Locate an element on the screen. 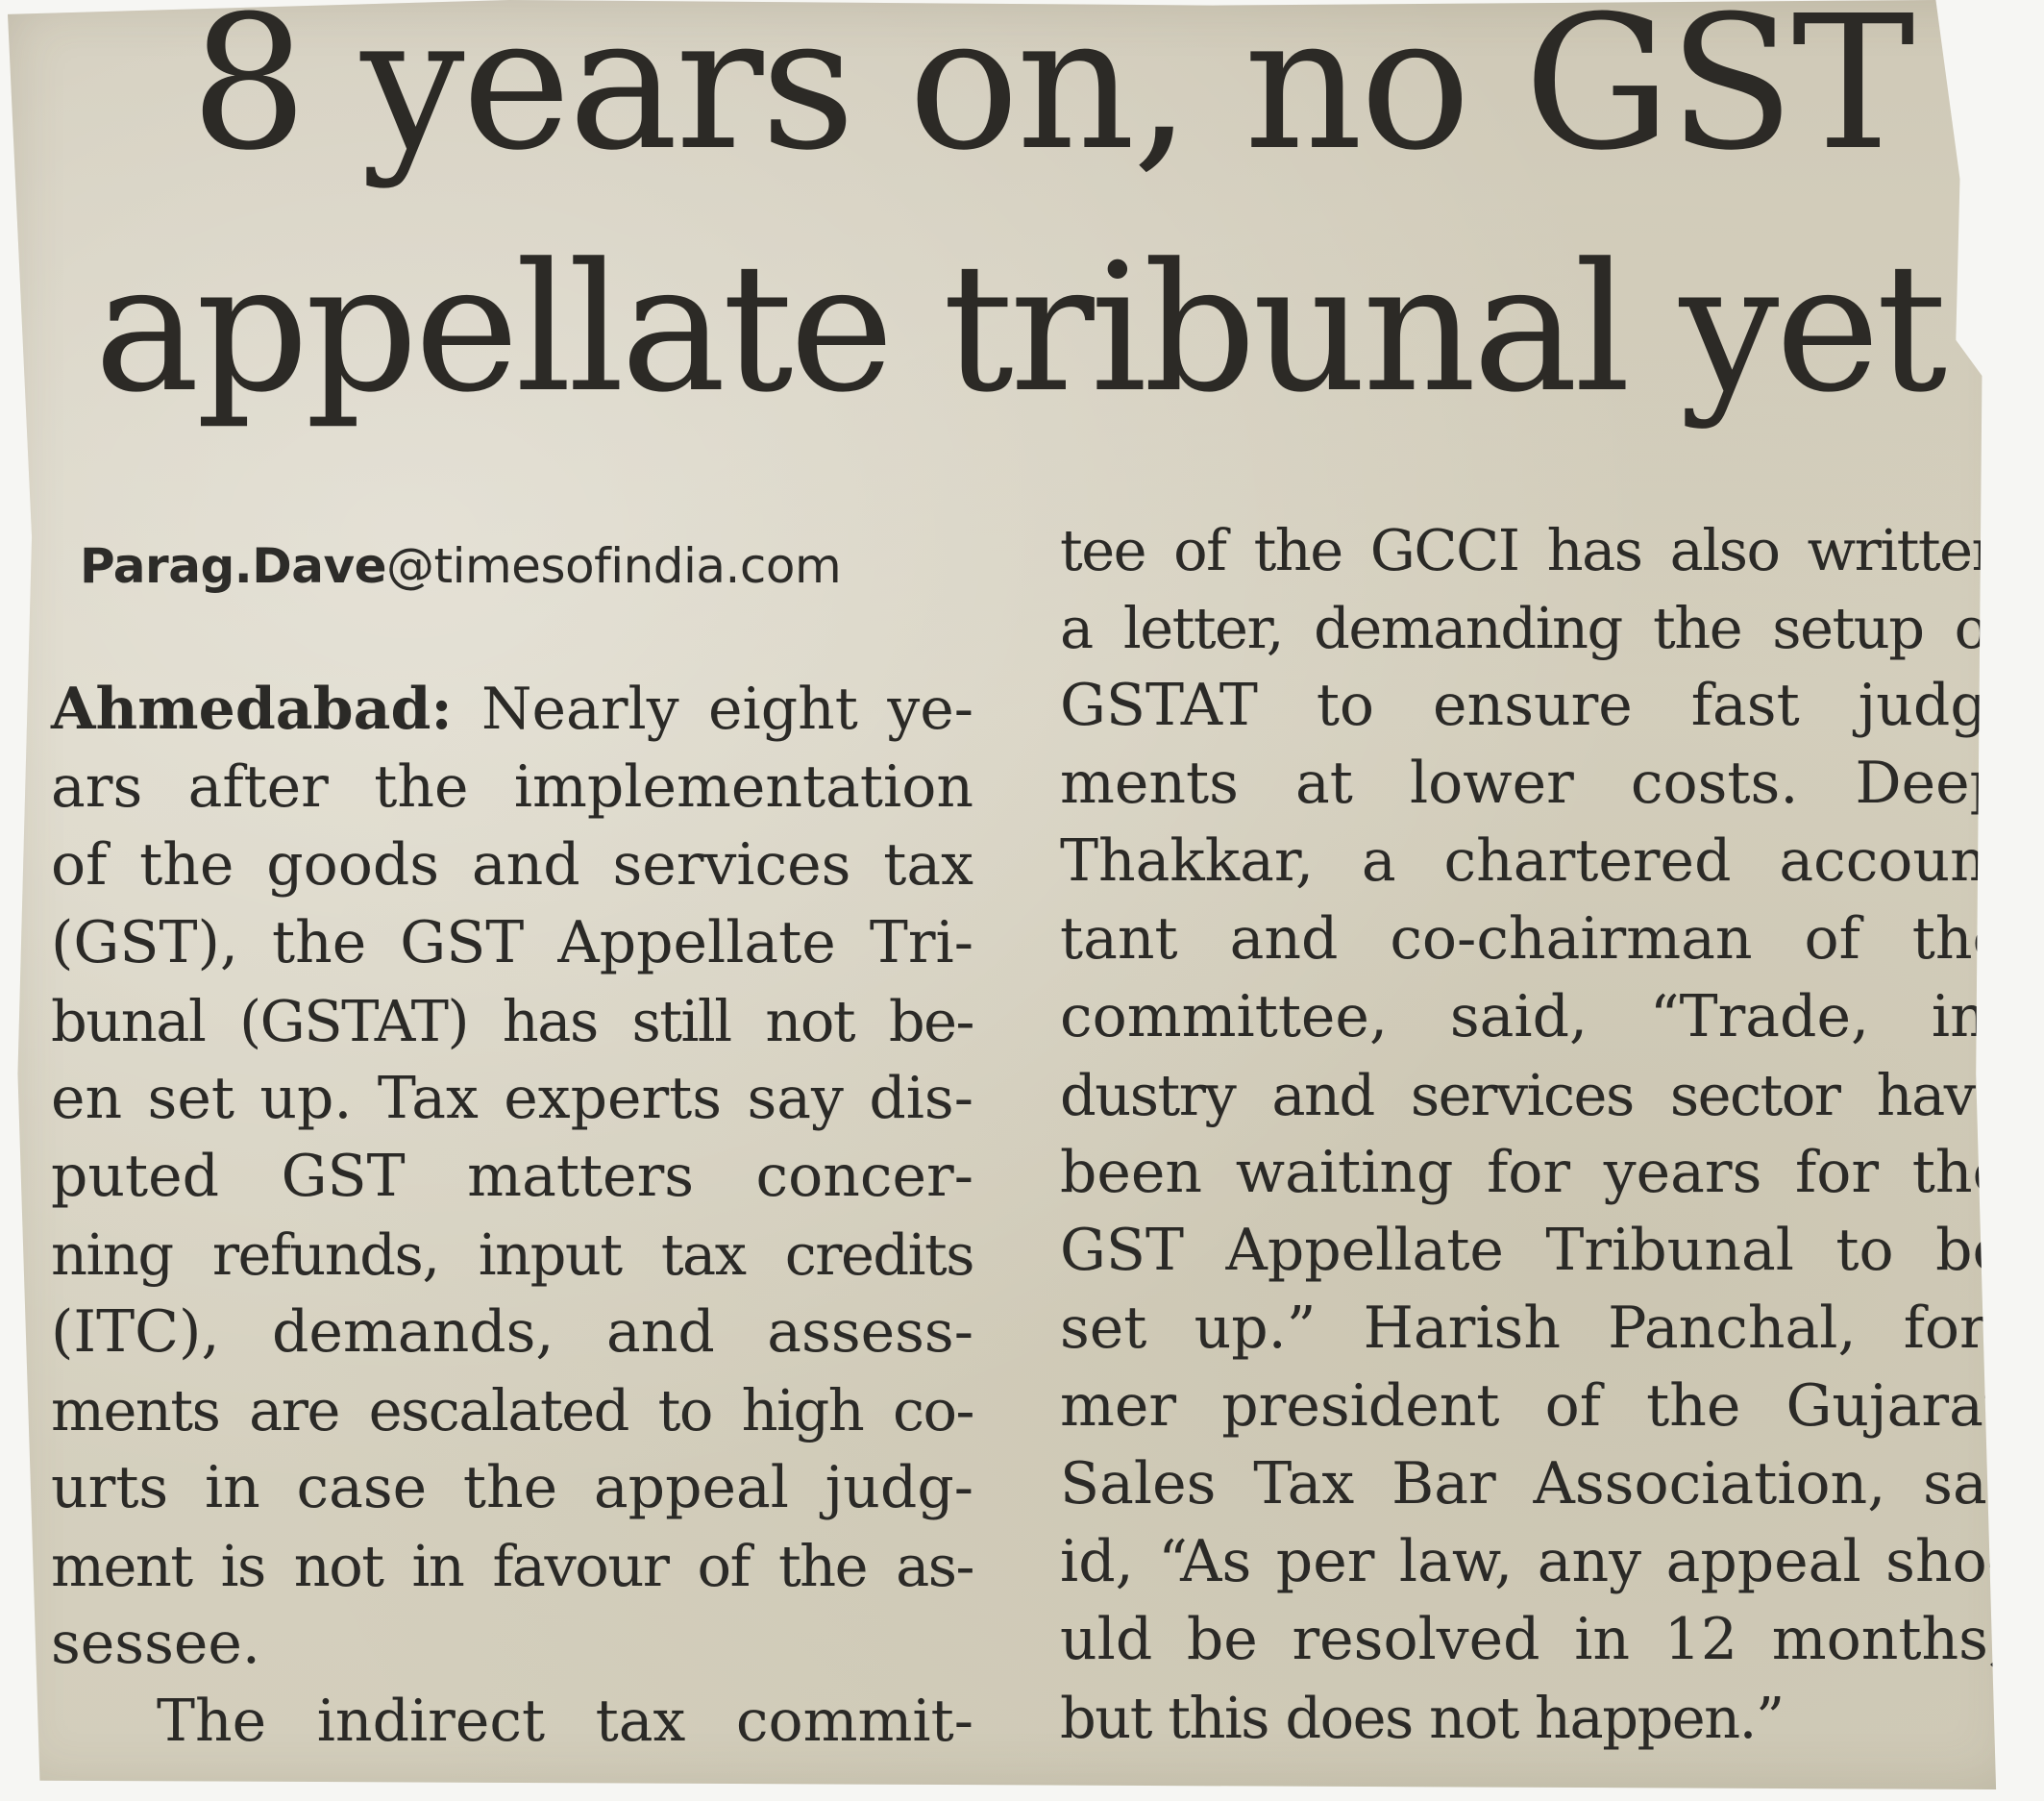 This screenshot has height=1801, width=2044. headline-line-2: appellate tribunal yet is located at coordinates (1020, 329).